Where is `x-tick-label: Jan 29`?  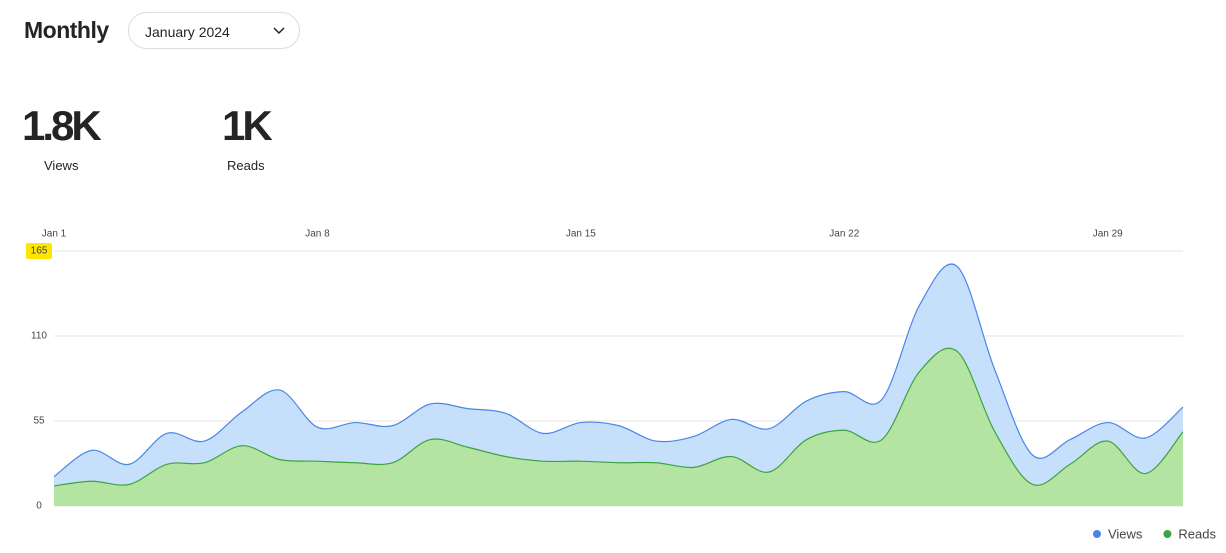 x-tick-label: Jan 29 is located at coordinates (1108, 234).